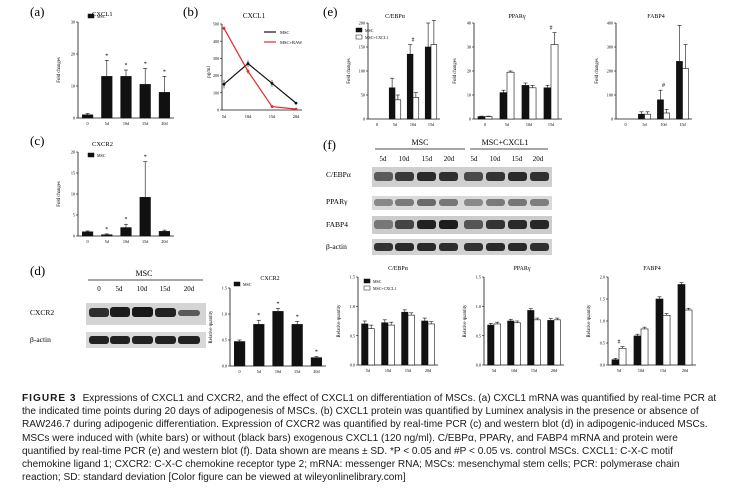 Image resolution: width=734 pixels, height=499 pixels. Describe the element at coordinates (610, 95) in the screenshot. I see `e3-ytick-label-1: 100` at that location.